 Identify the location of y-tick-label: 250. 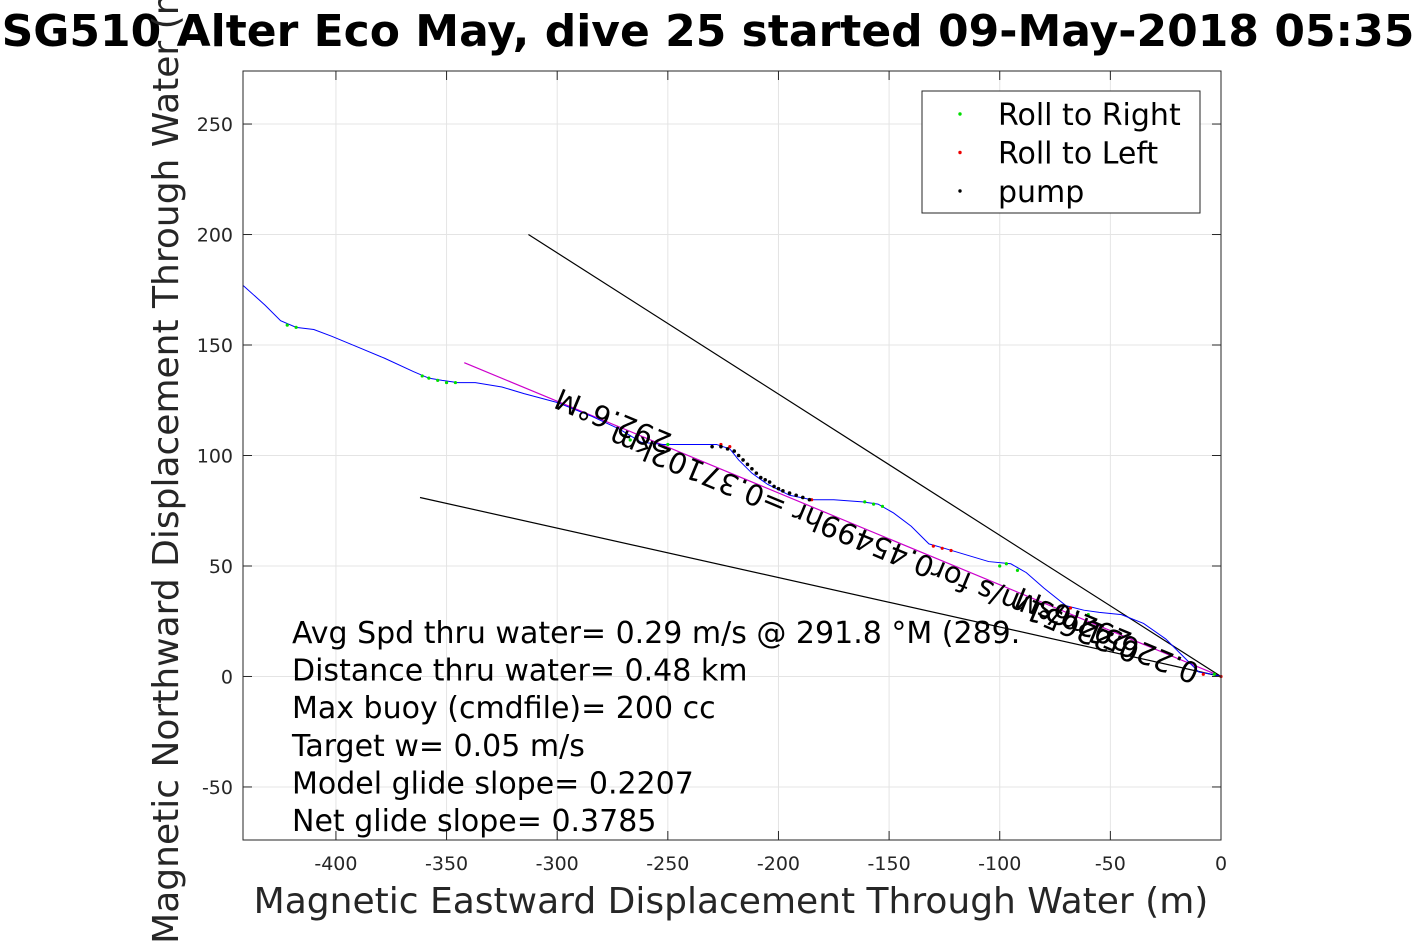
(215, 125).